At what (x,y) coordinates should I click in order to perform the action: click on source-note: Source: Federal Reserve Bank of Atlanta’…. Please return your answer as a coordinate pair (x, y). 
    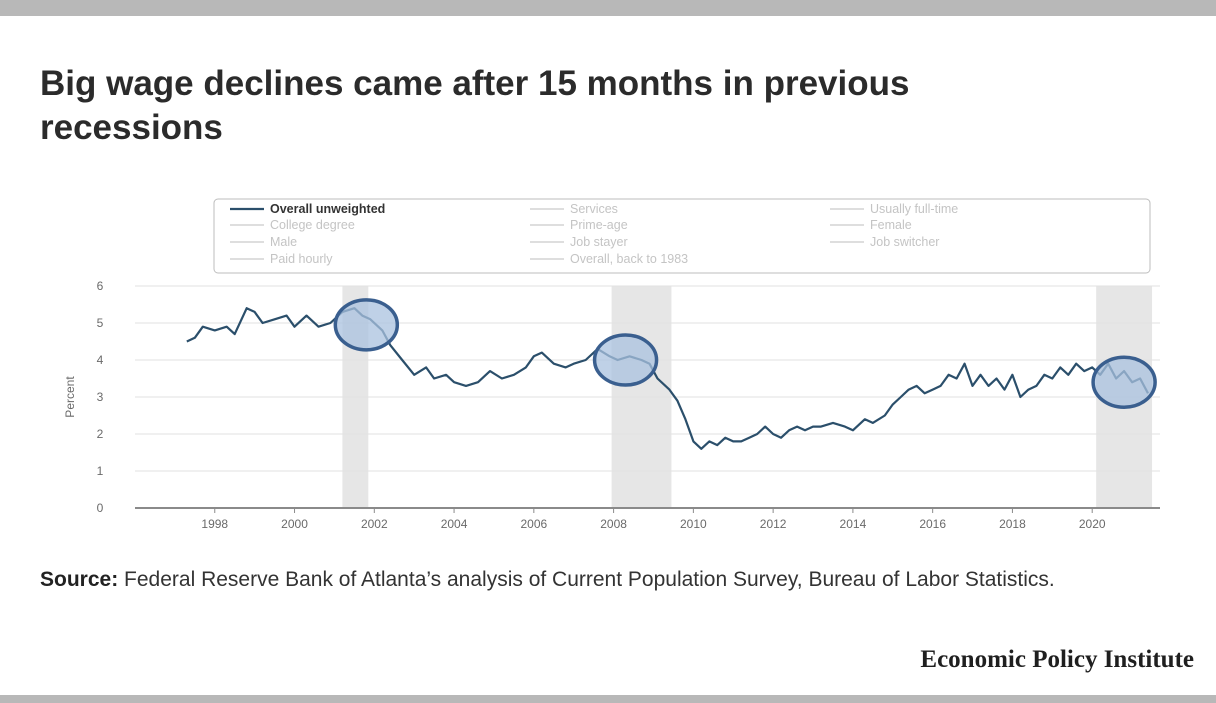
    Looking at the image, I should click on (600, 580).